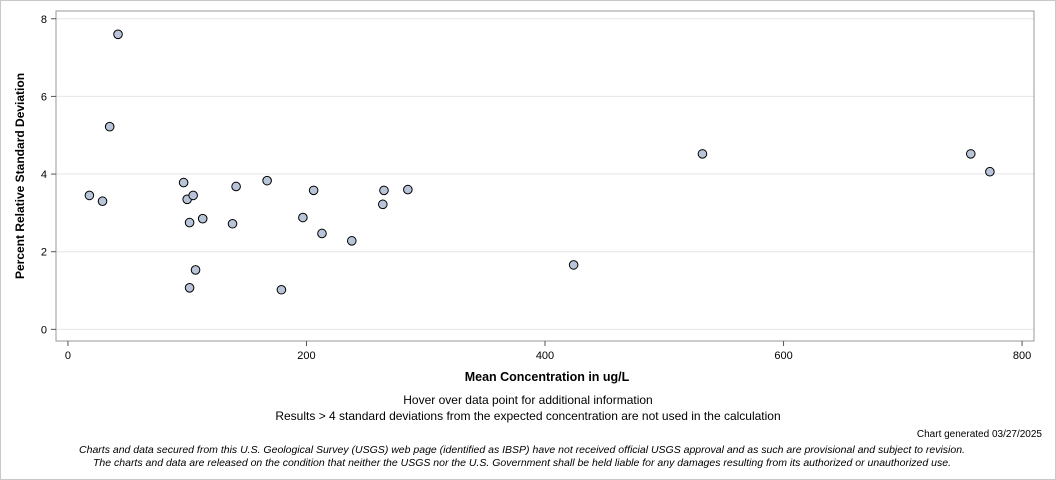  I want to click on y-tick-label: 2, so click(44, 253).